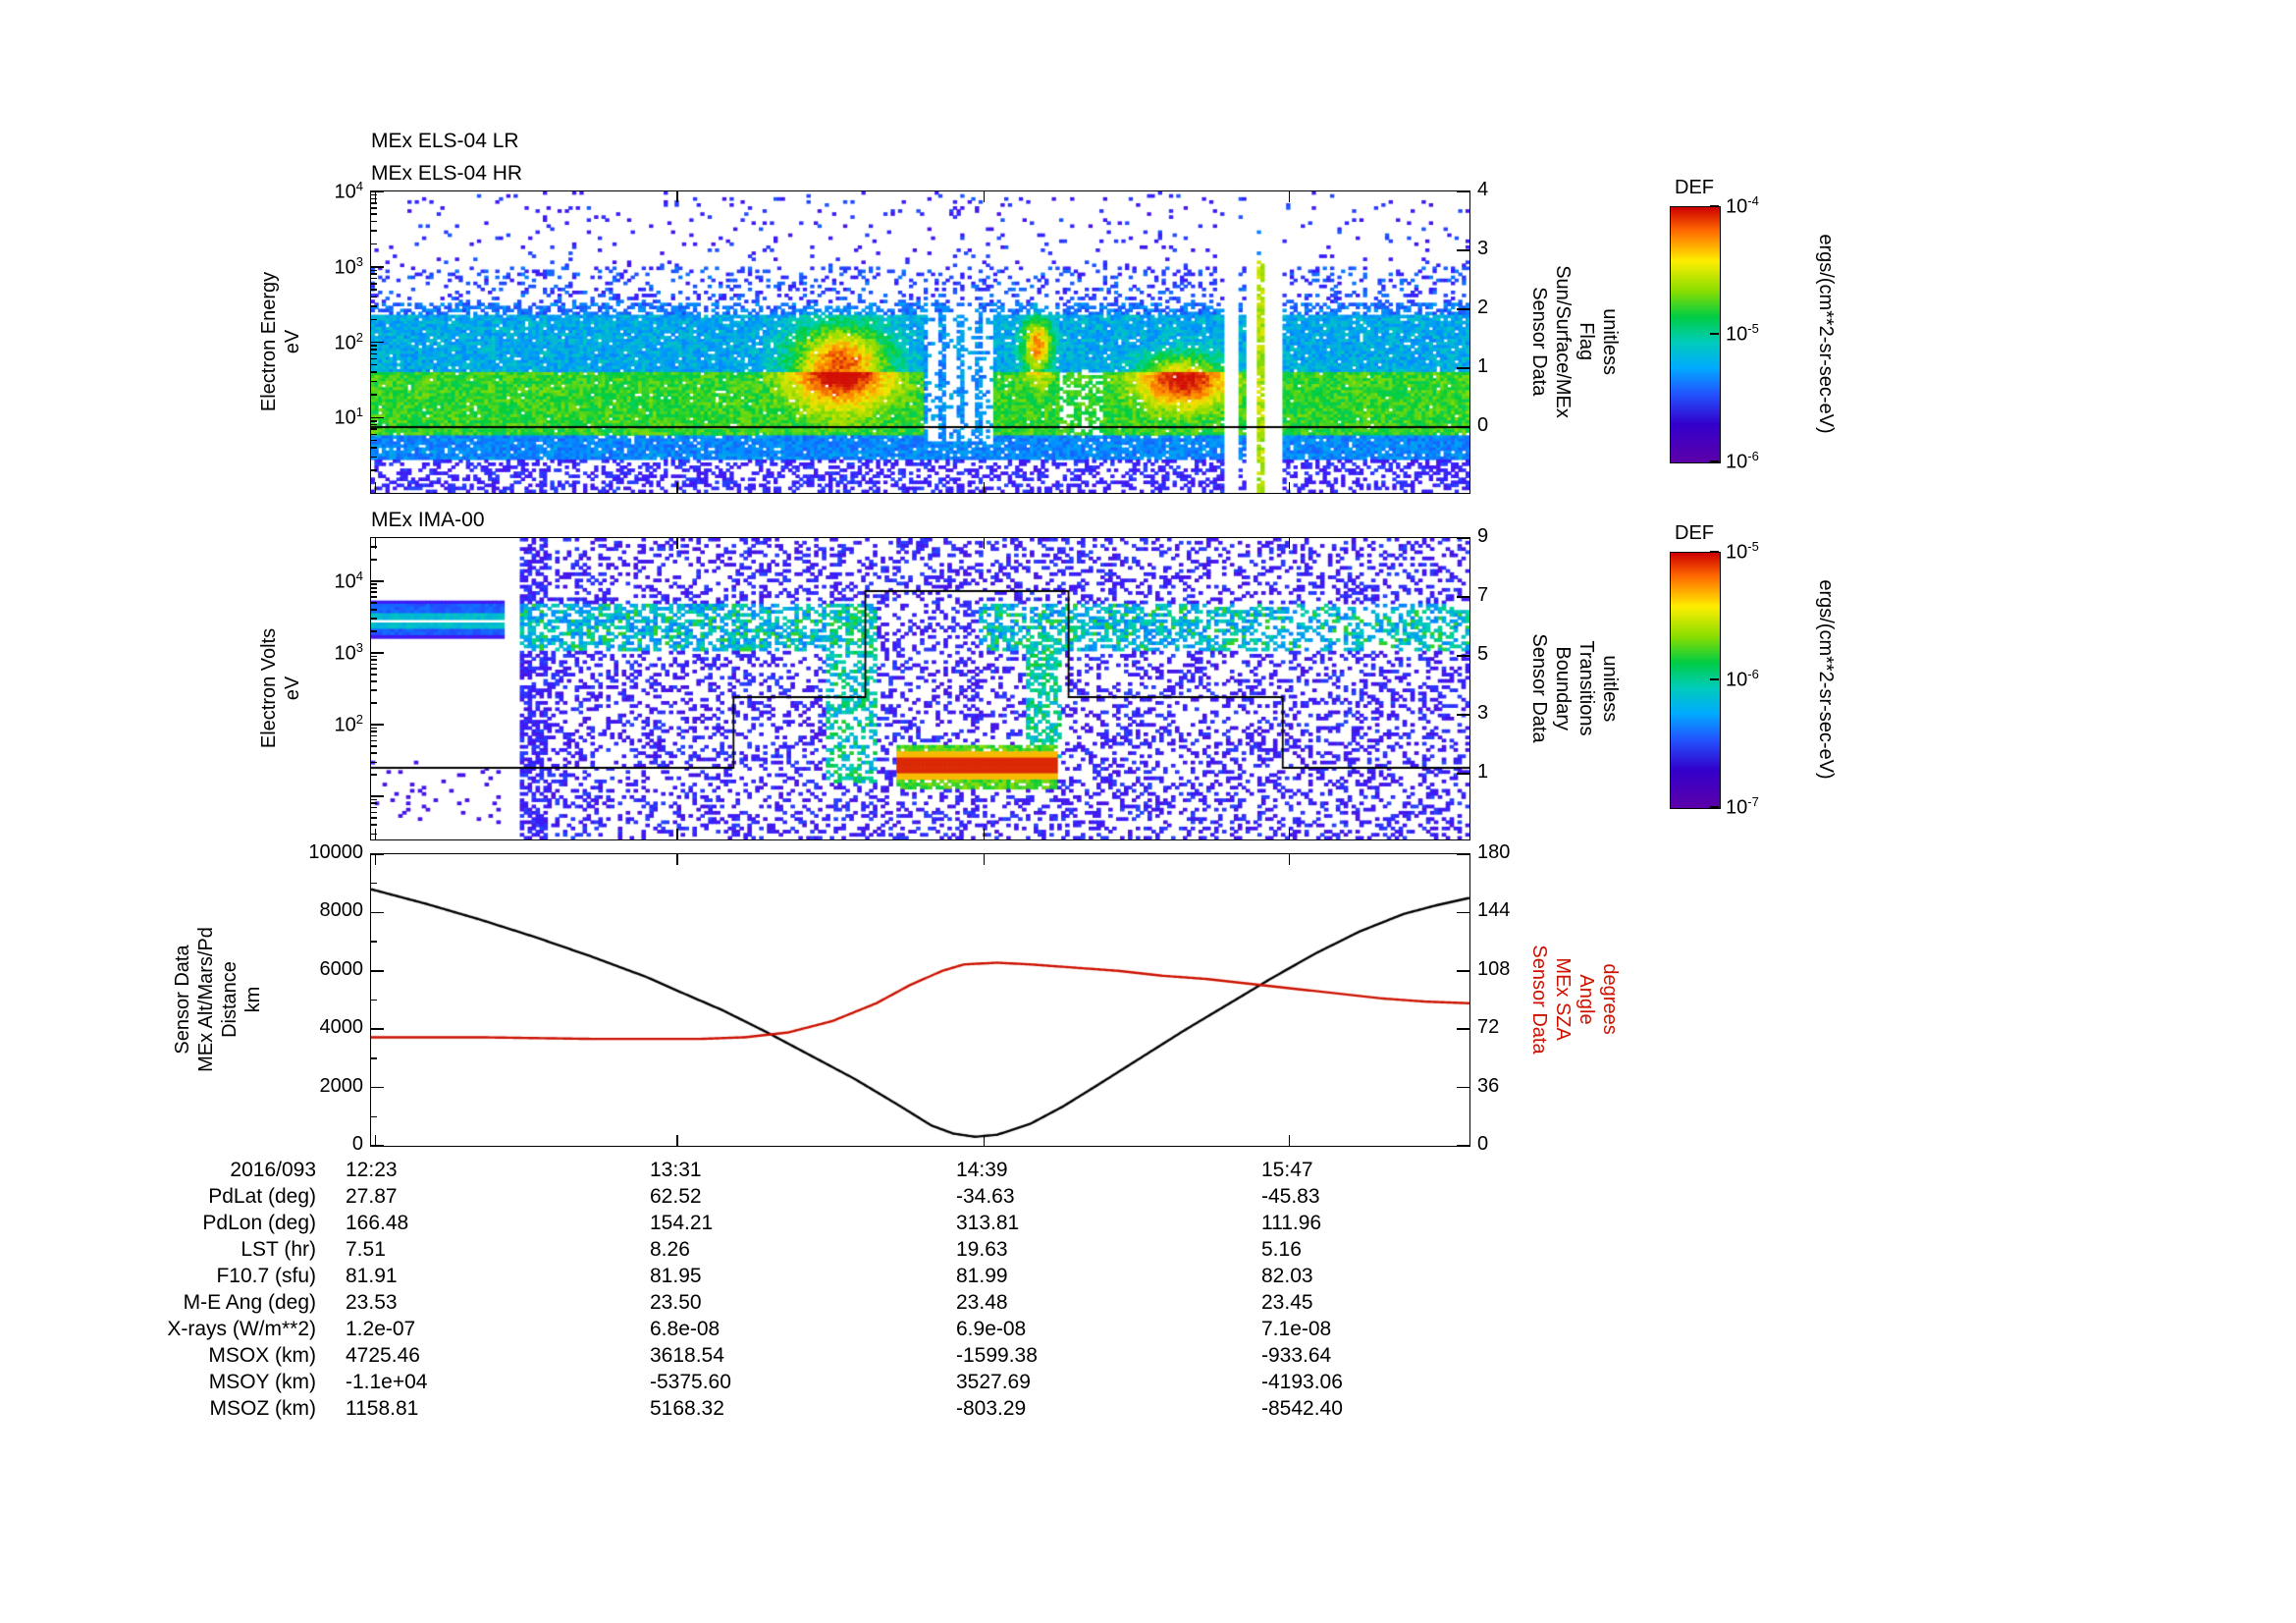  What do you see at coordinates (670, 1249) in the screenshot?
I see `table-cell: 8.26` at bounding box center [670, 1249].